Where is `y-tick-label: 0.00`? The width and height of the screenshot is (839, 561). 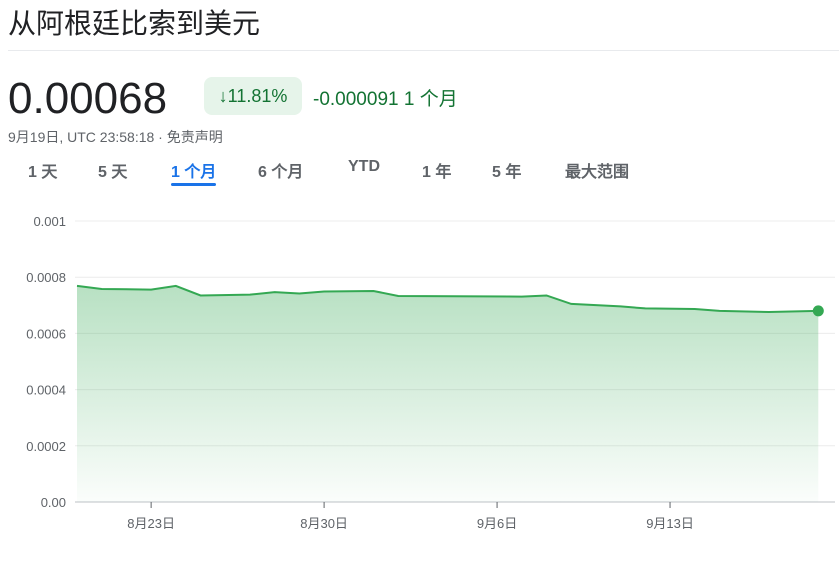
y-tick-label: 0.00 is located at coordinates (53, 502).